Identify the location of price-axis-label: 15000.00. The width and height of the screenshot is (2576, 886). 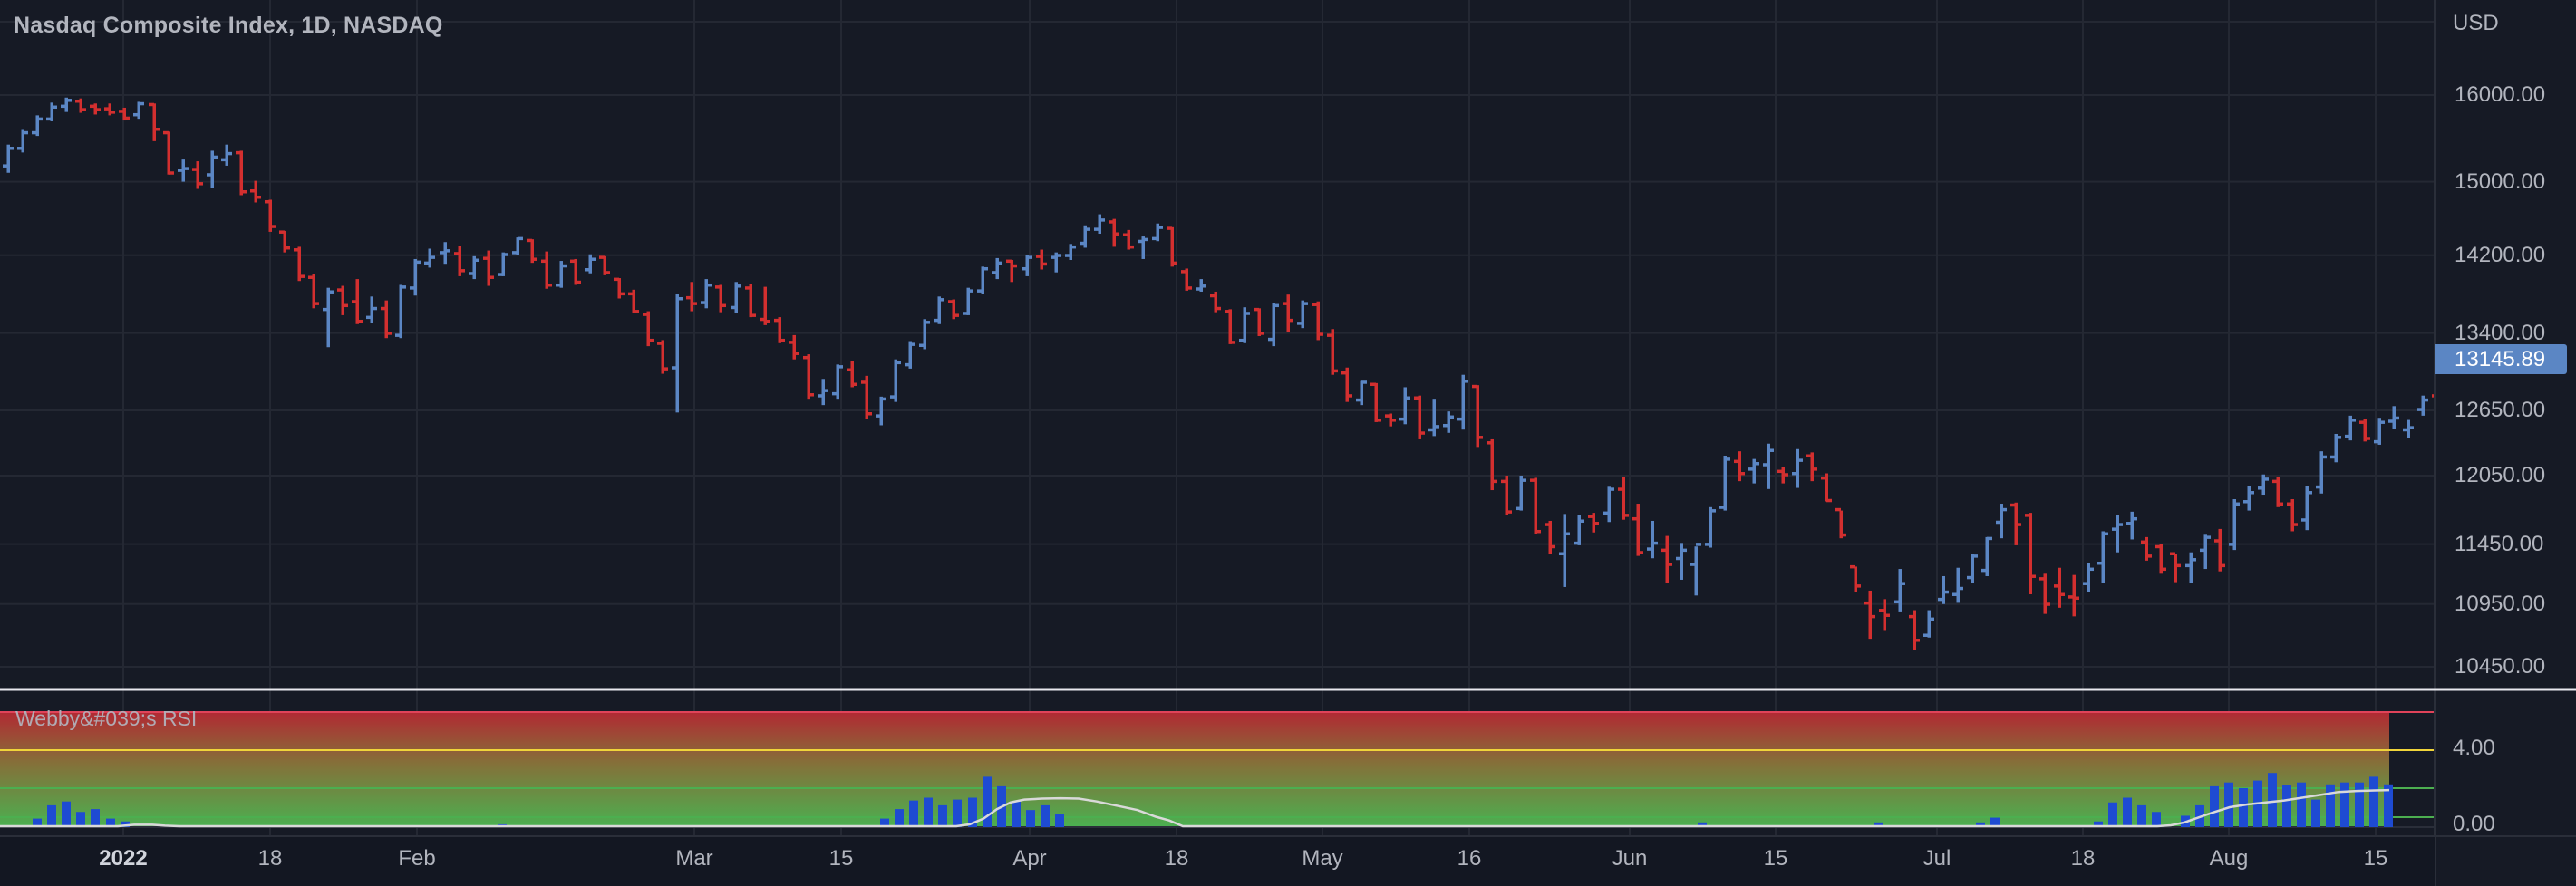
(2500, 181).